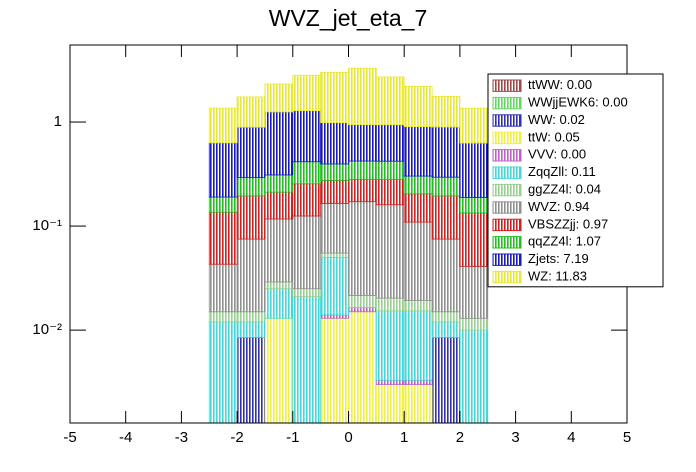  I want to click on x-tick-label: -5, so click(69, 437).